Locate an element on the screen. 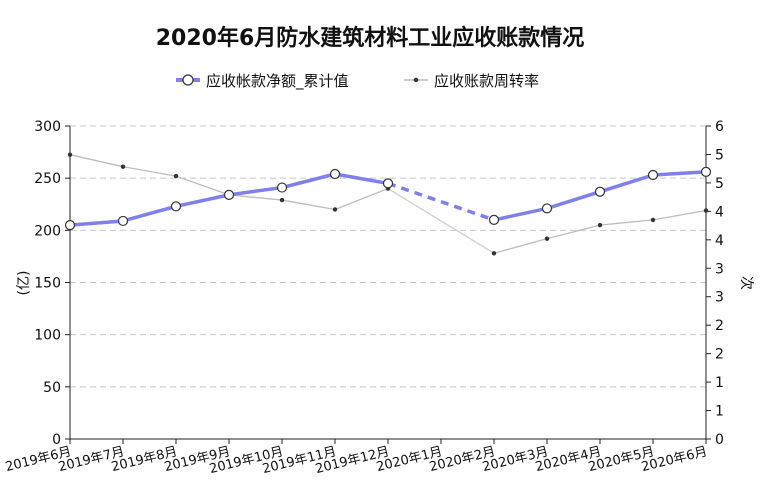  y-right-tick-label: 6 is located at coordinates (719, 127).